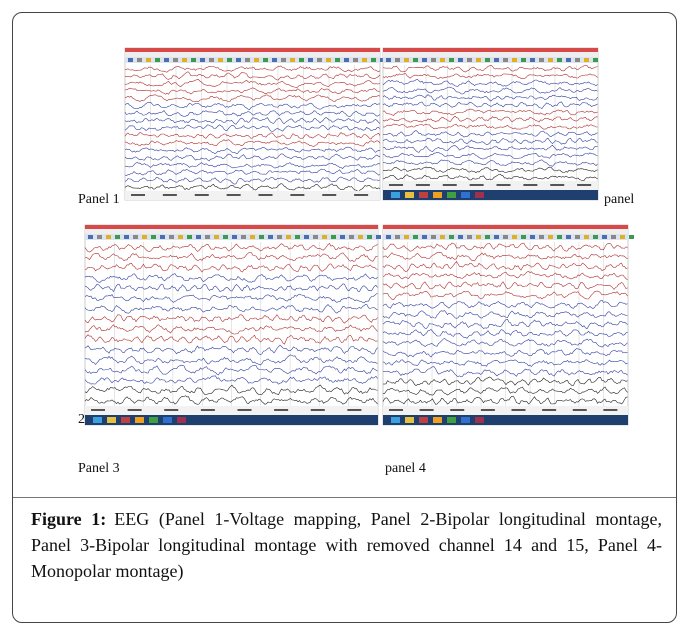 Image resolution: width=691 pixels, height=637 pixels. Describe the element at coordinates (99, 199) in the screenshot. I see `panel-label: Panel 1` at that location.